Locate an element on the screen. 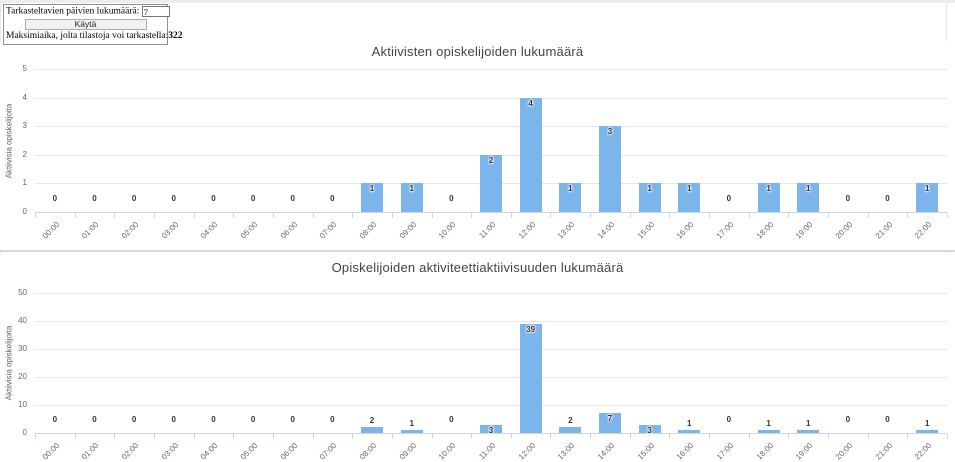 The image size is (955, 462). y-axis-tick-label: 20 is located at coordinates (22, 376).